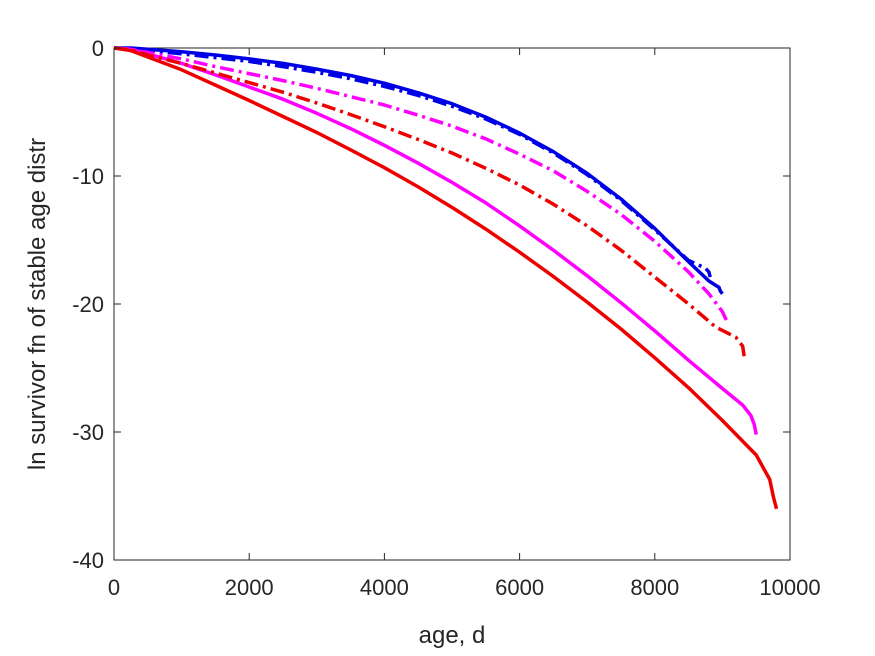  I want to click on x-tick-label: 2000, so click(249, 587).